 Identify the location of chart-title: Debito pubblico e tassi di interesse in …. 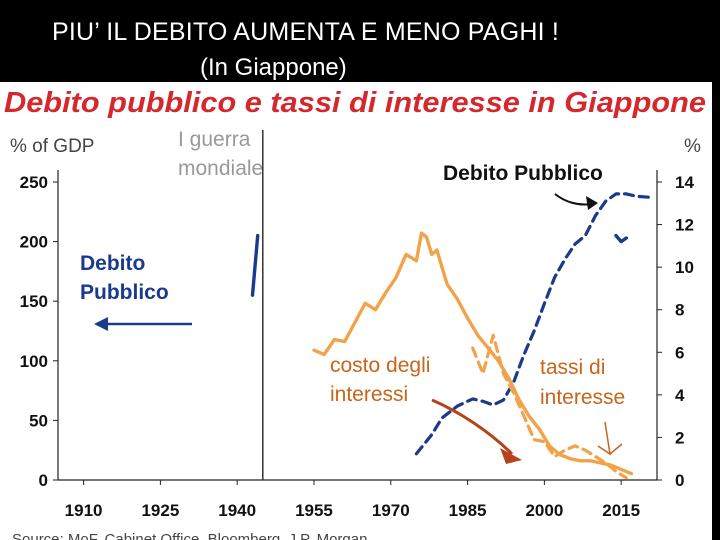
(355, 103).